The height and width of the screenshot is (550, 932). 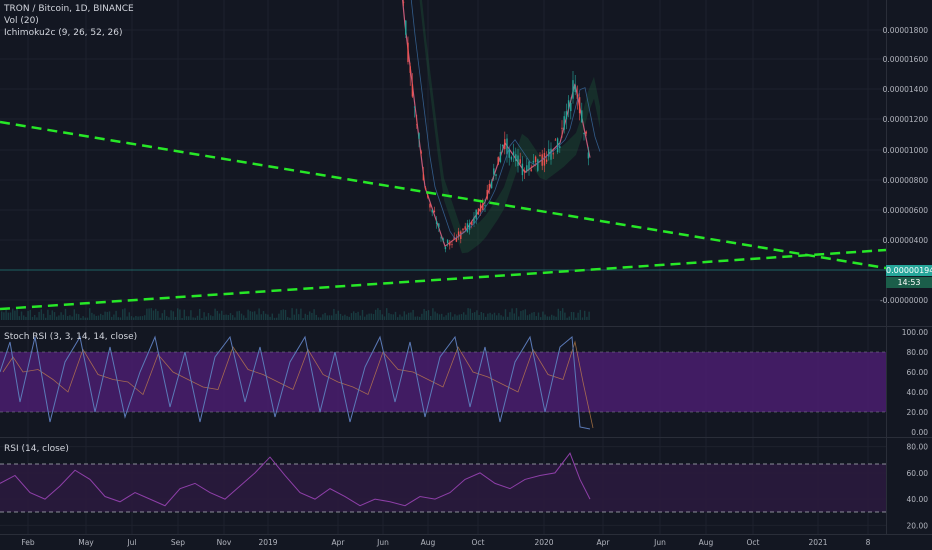 I want to click on price-tick-label: 0.00001000, so click(x=906, y=150).